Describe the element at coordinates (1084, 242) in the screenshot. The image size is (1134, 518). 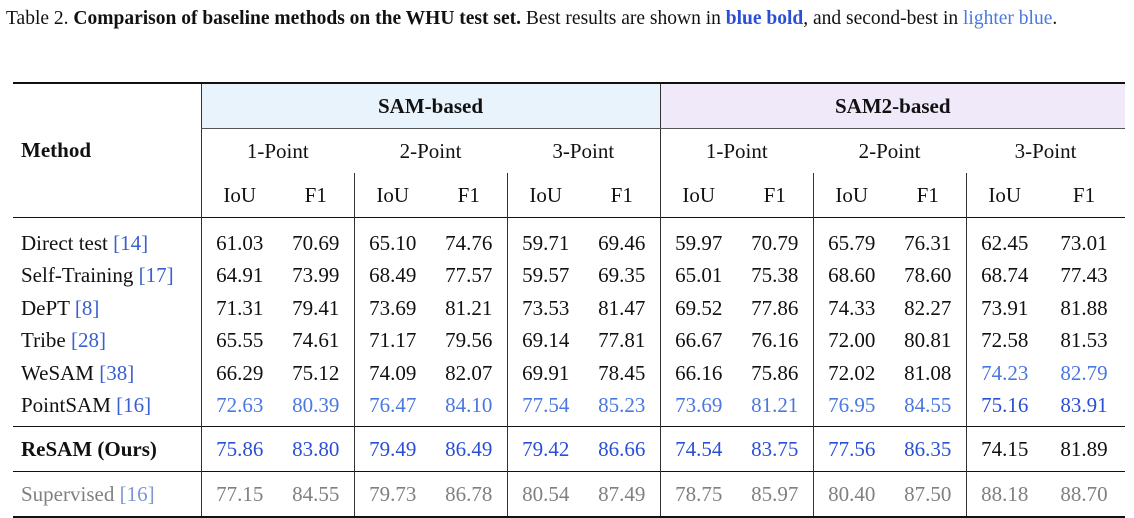
I see `value-cell: 73.01` at that location.